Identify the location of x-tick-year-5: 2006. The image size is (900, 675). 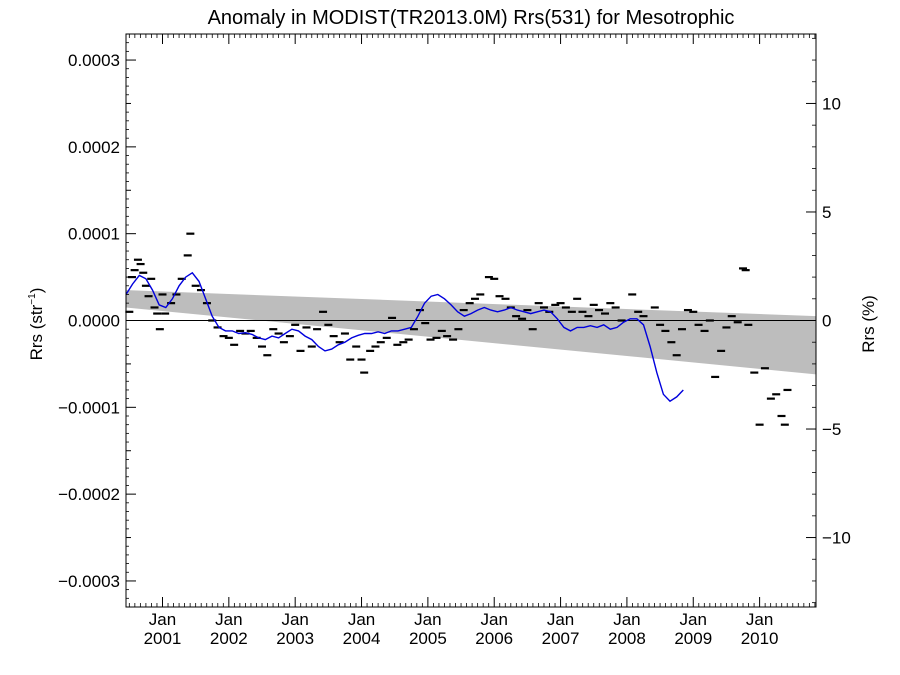
(494, 638).